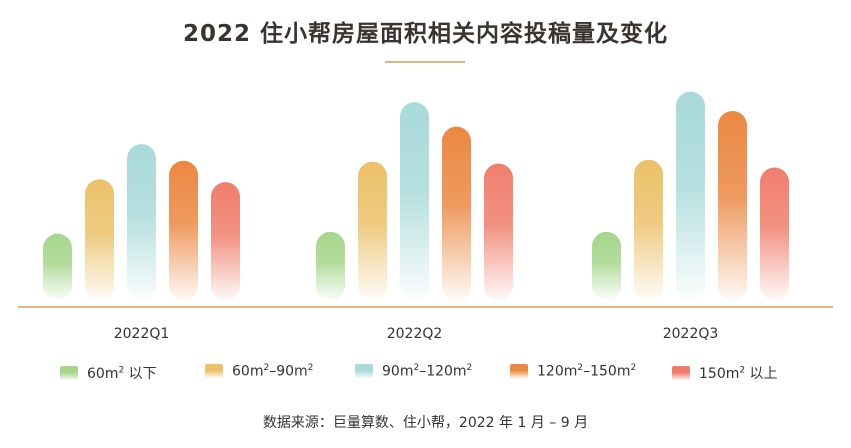  I want to click on legend-item-4: 120m2–150m2, so click(573, 371).